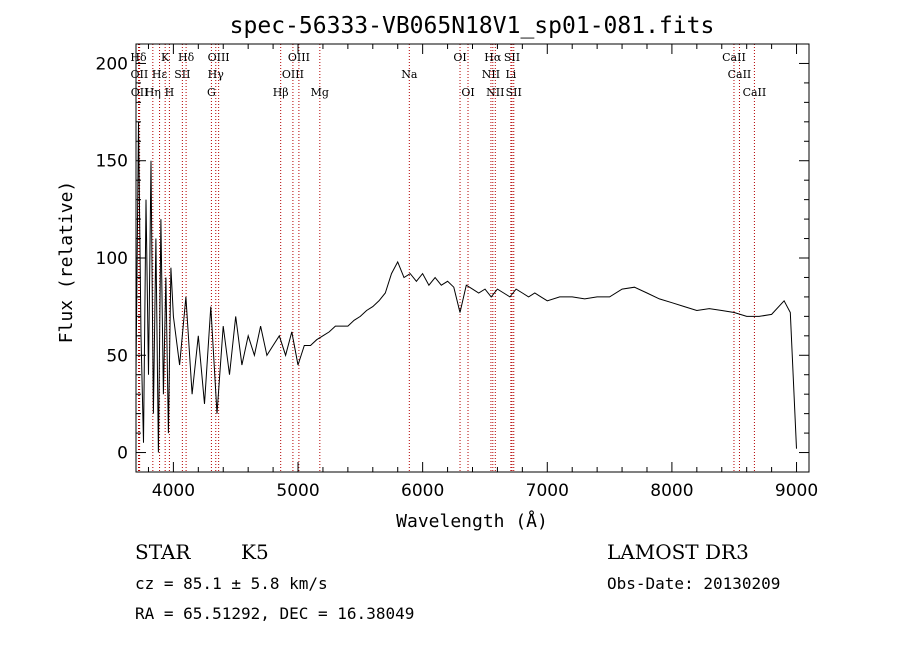 The height and width of the screenshot is (649, 900). I want to click on spectral-line-label: Na, so click(409, 74).